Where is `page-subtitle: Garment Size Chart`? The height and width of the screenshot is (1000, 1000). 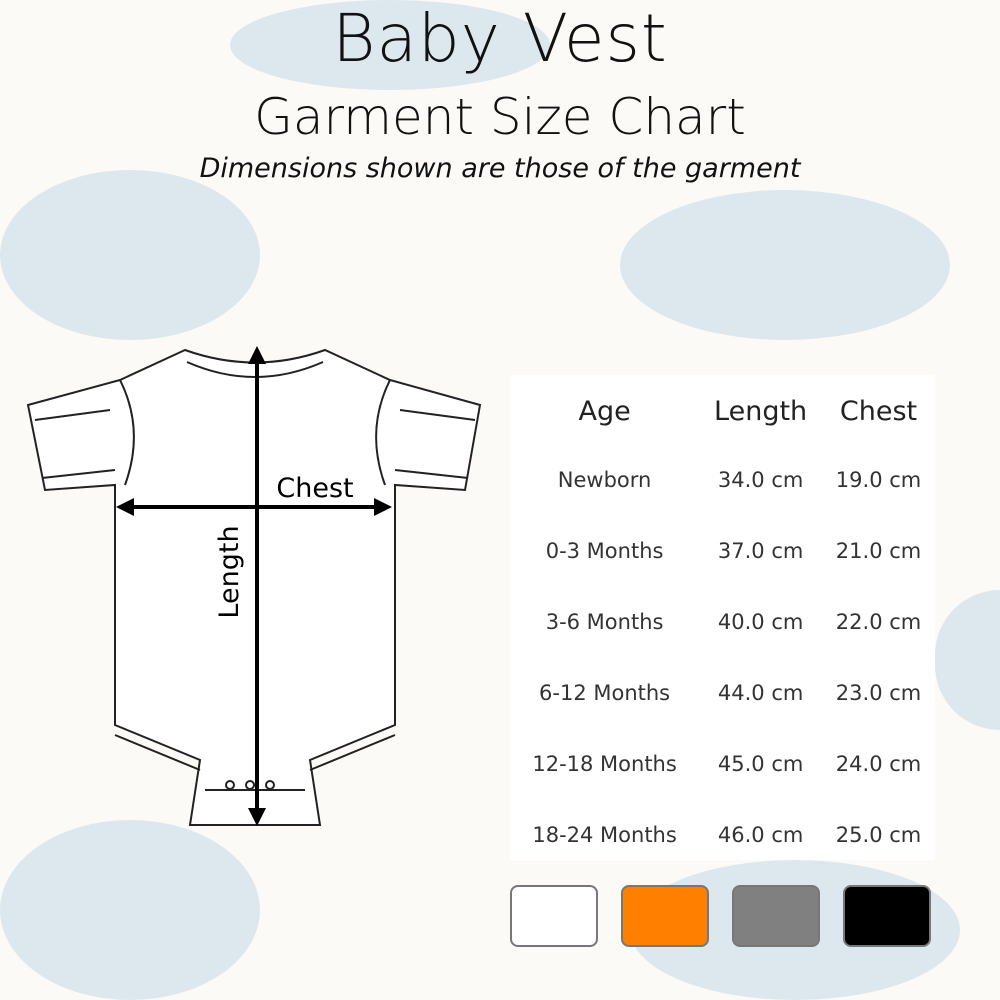
page-subtitle: Garment Size Chart is located at coordinates (500, 117).